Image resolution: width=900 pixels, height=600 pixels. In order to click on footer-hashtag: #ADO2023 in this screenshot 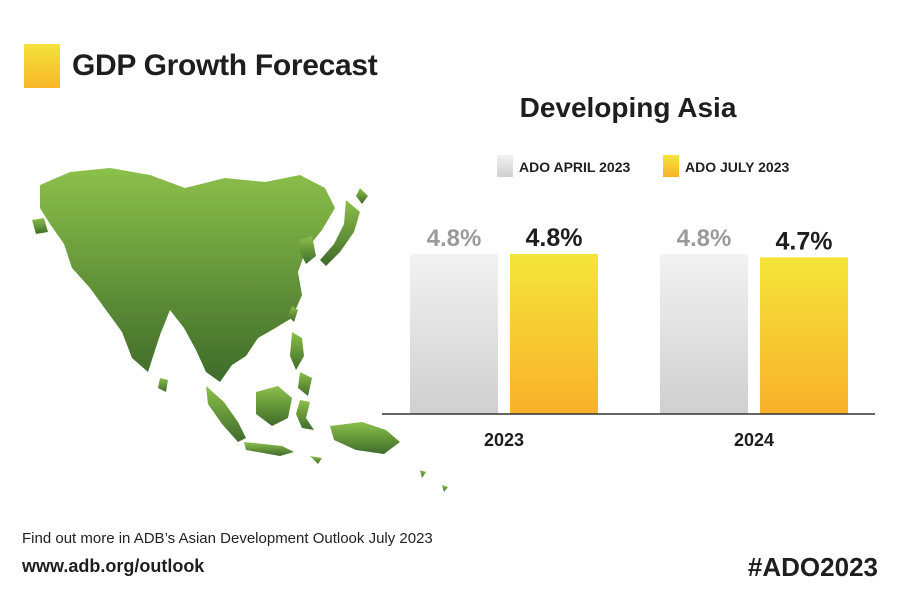, I will do `click(812, 567)`.